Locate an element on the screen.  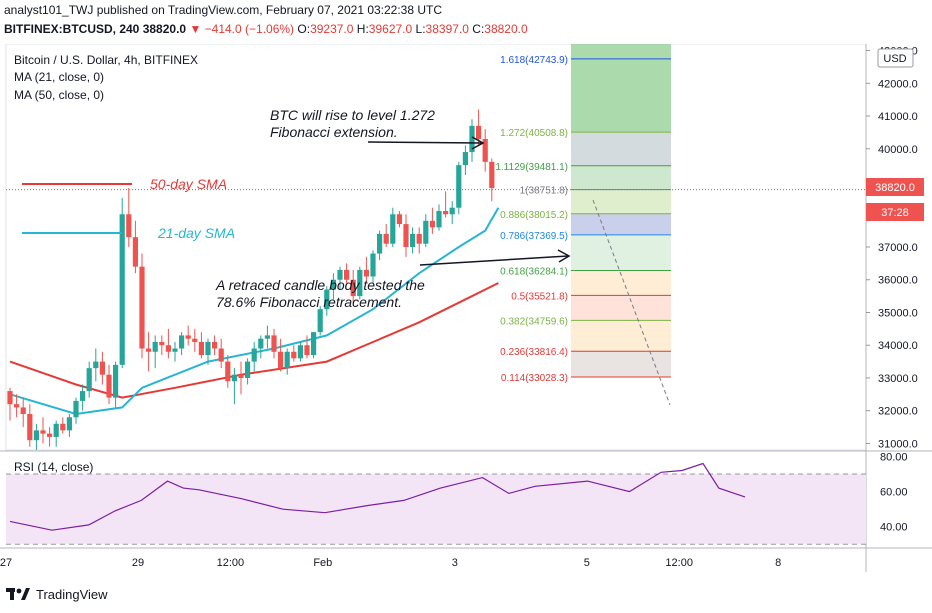
ma50-legend: MA (50, close, 0) is located at coordinates (59, 95).